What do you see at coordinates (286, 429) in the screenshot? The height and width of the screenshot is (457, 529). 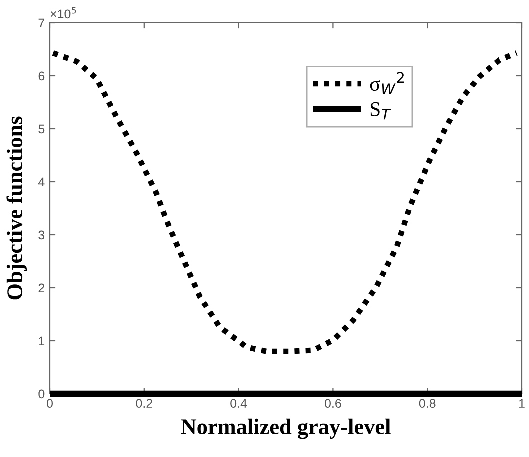 I see `x-axis-title: Normalized gray-level` at bounding box center [286, 429].